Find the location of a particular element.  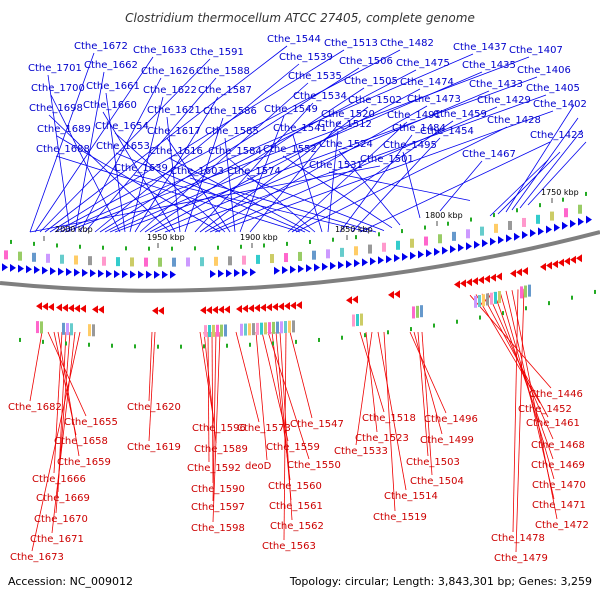

forward-gene-label: Cthe_1467 is located at coordinates (489, 154).